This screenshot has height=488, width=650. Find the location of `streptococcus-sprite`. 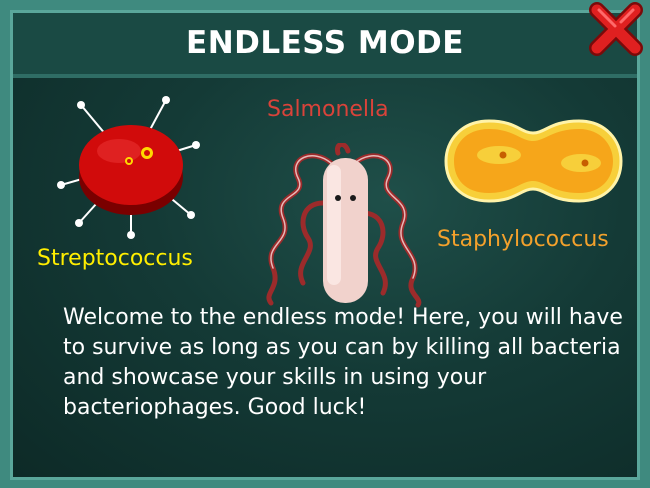

streptococcus-sprite is located at coordinates (128, 167).